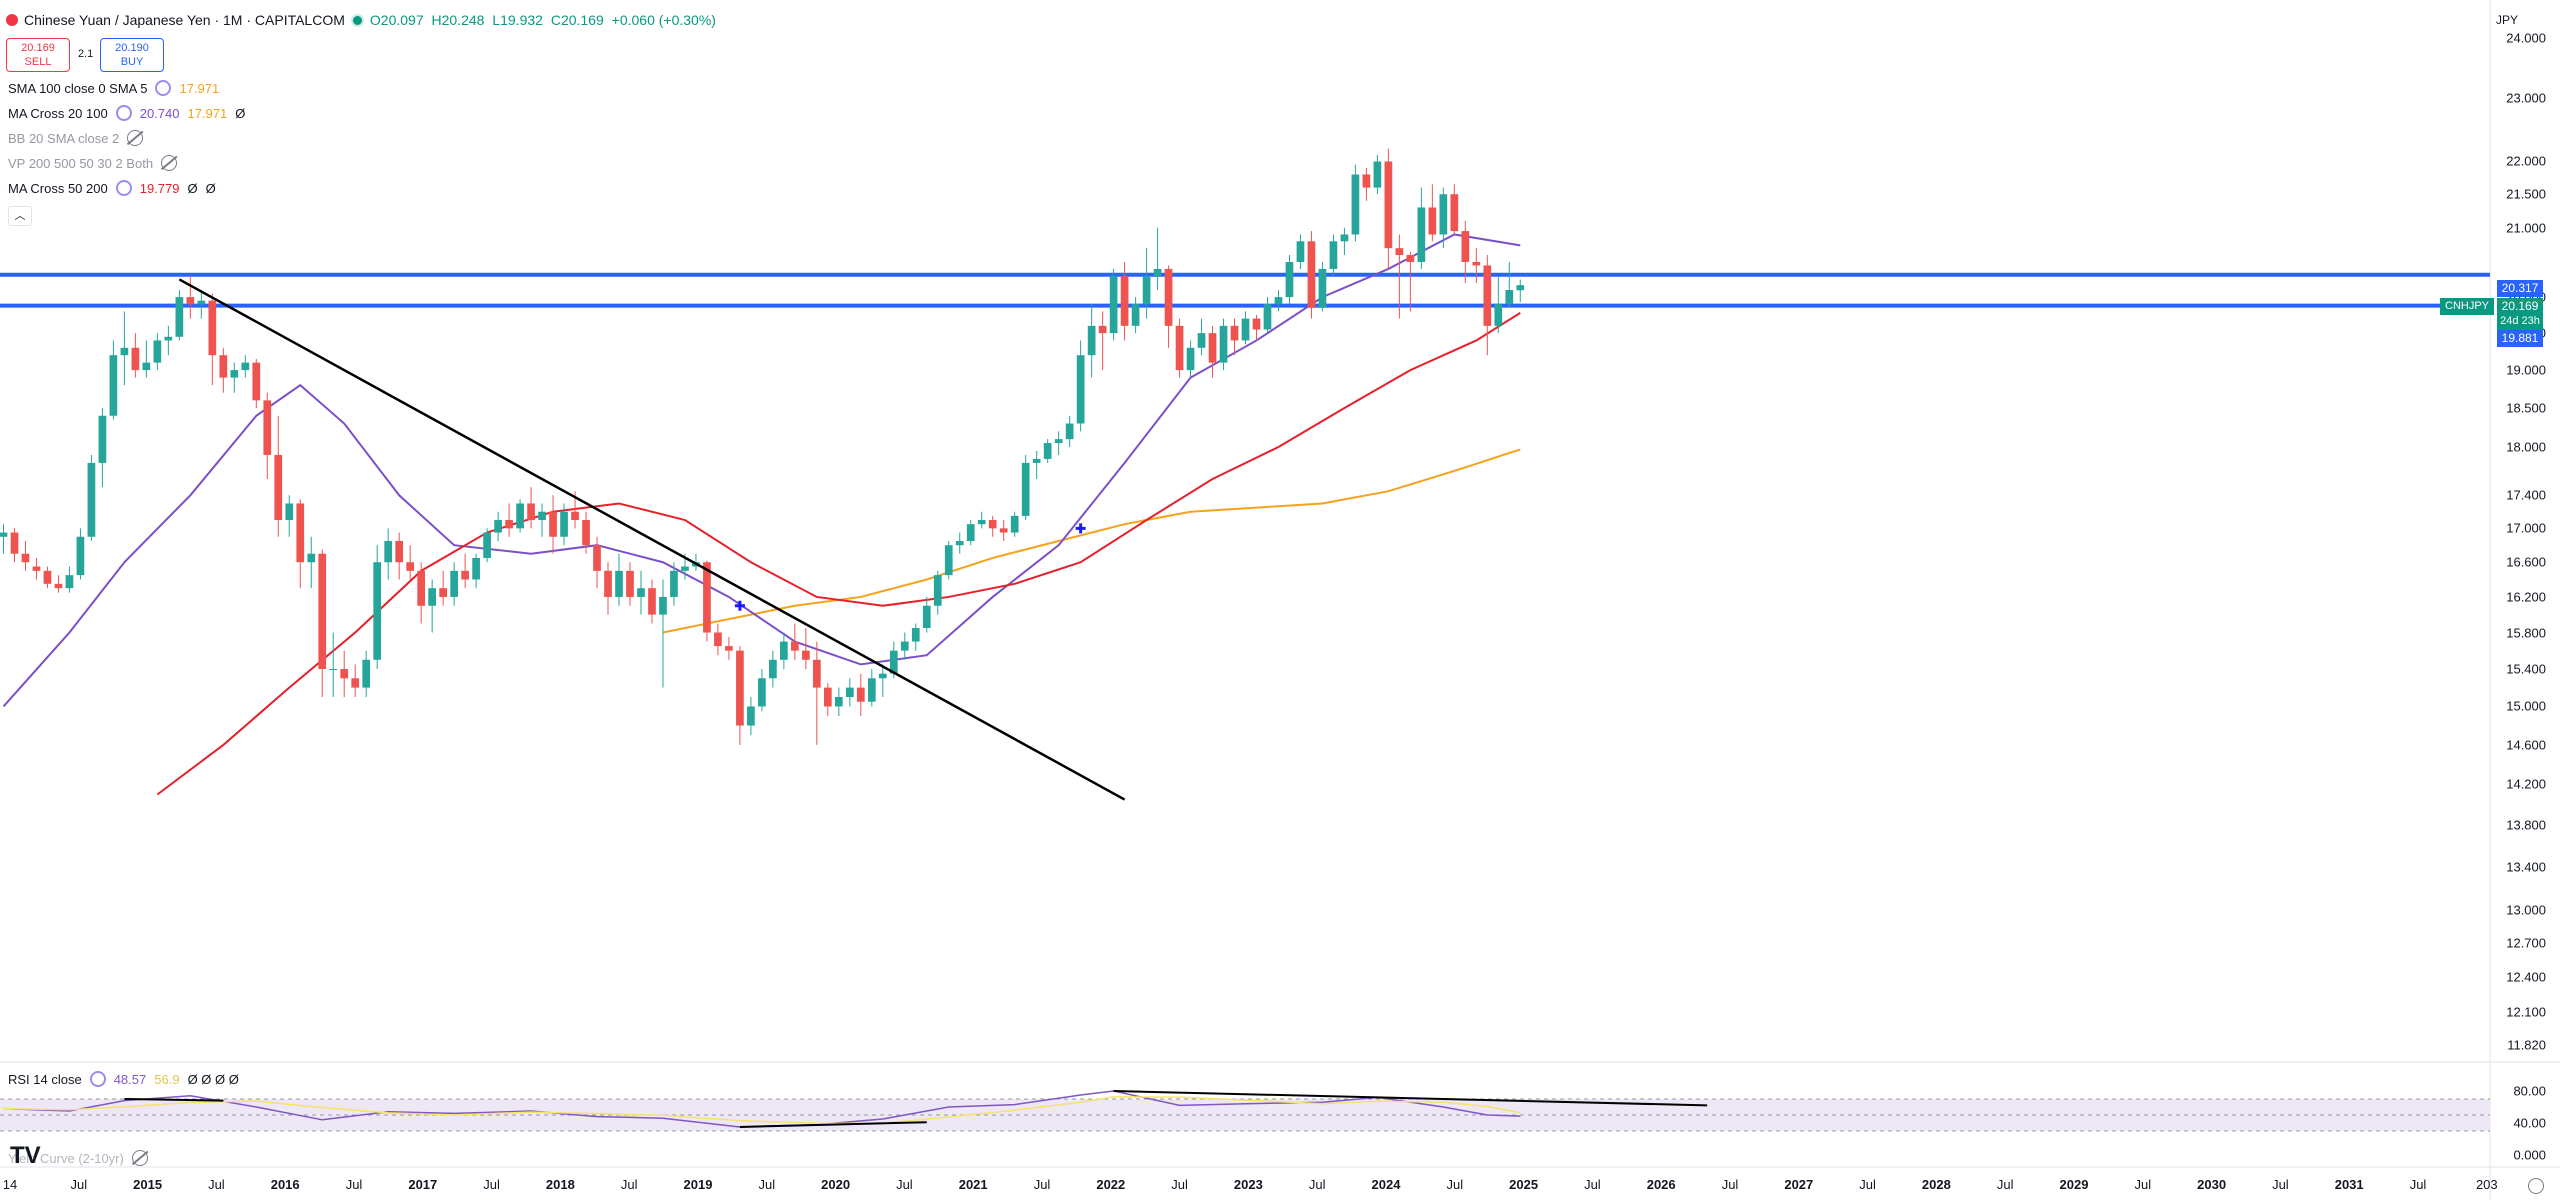 Image resolution: width=2560 pixels, height=1200 pixels. Describe the element at coordinates (2526, 495) in the screenshot. I see `price-tick-label: 17.400` at that location.